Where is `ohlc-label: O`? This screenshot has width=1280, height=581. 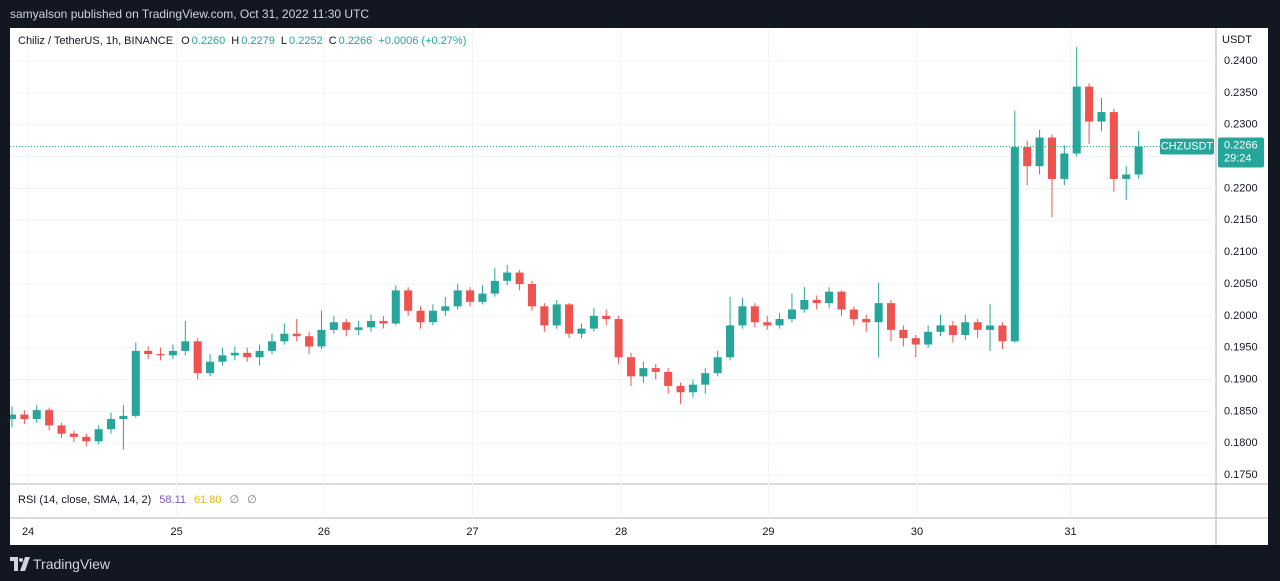 ohlc-label: O is located at coordinates (185, 41).